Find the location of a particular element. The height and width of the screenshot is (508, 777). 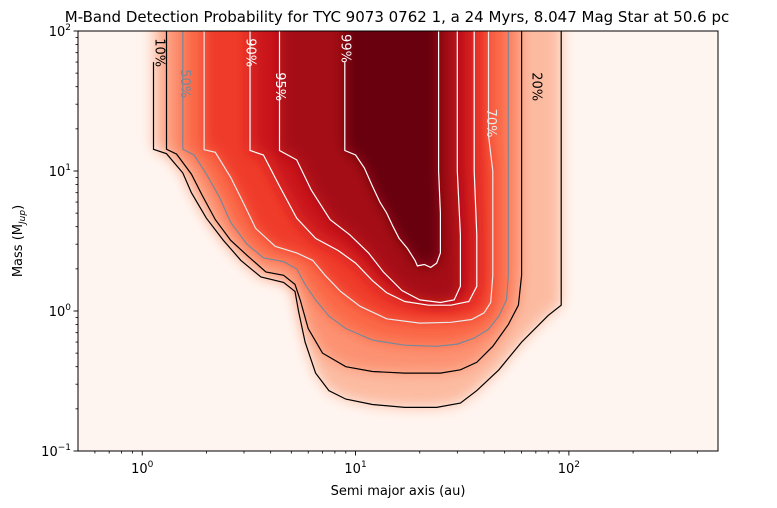

x-axis-ticks: 100 10¹ 10² is located at coordinates (396, 464).